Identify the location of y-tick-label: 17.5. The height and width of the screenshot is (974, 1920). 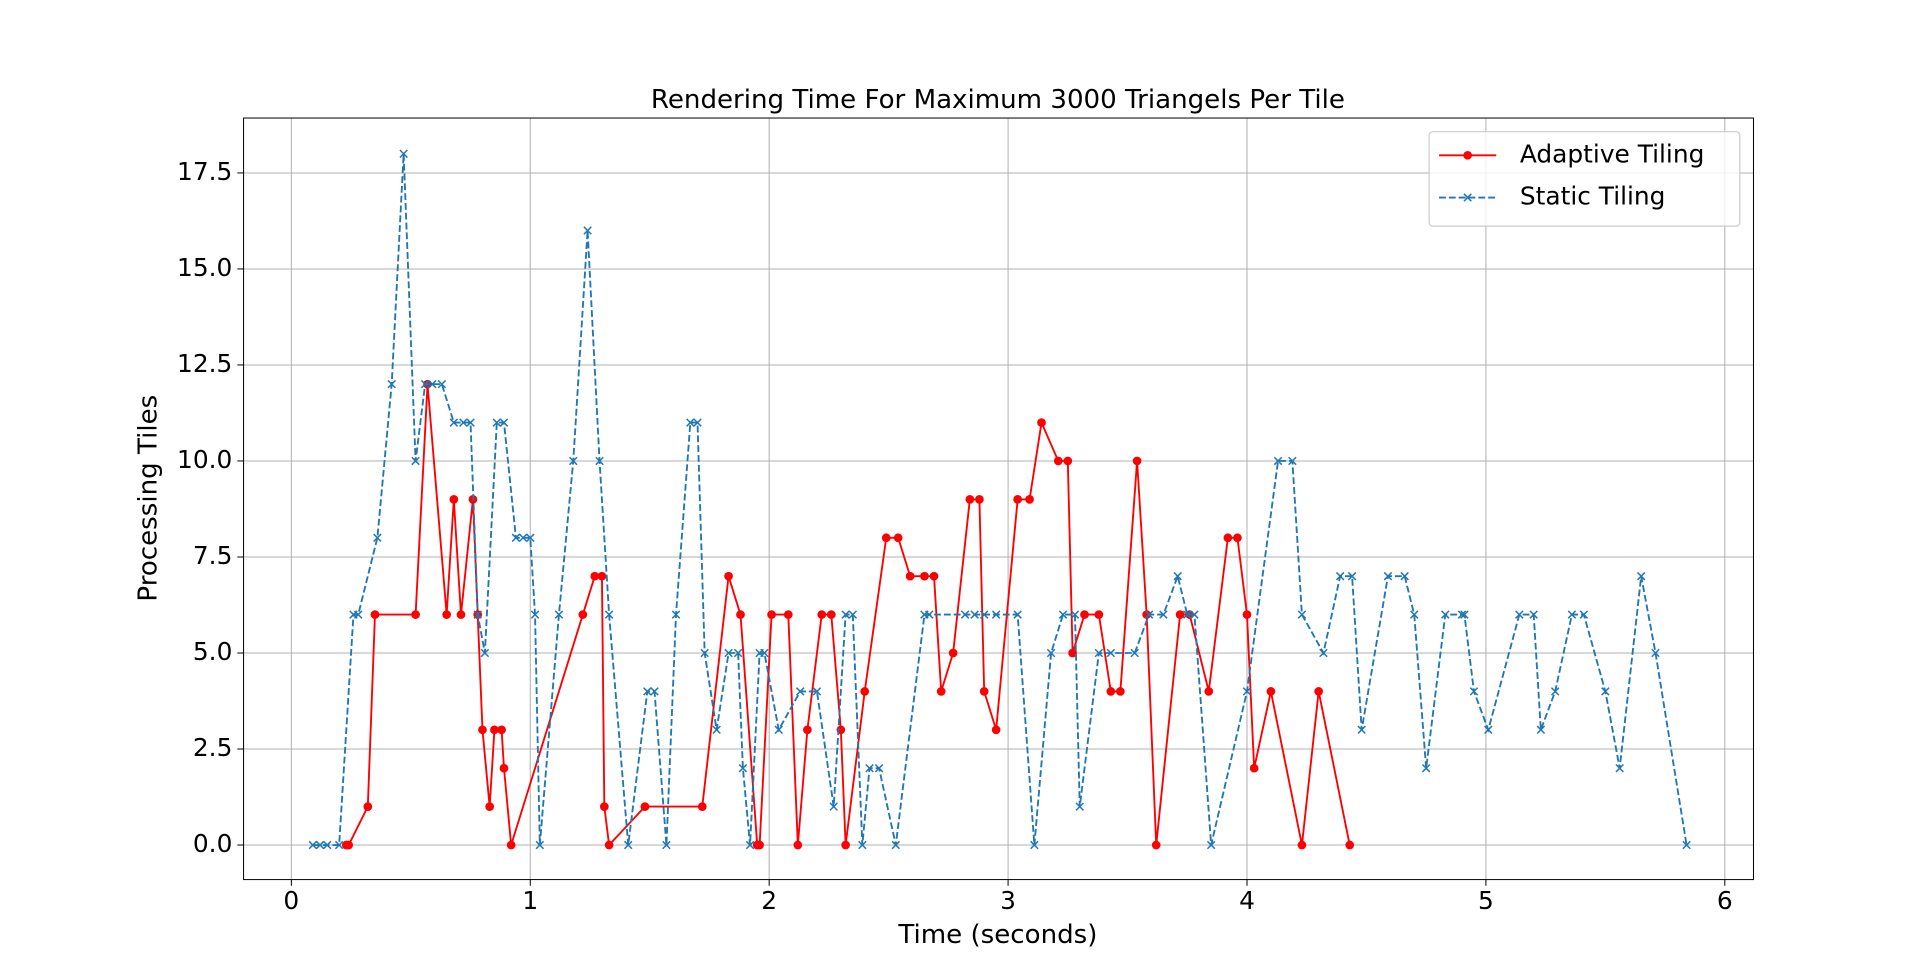
(204, 171).